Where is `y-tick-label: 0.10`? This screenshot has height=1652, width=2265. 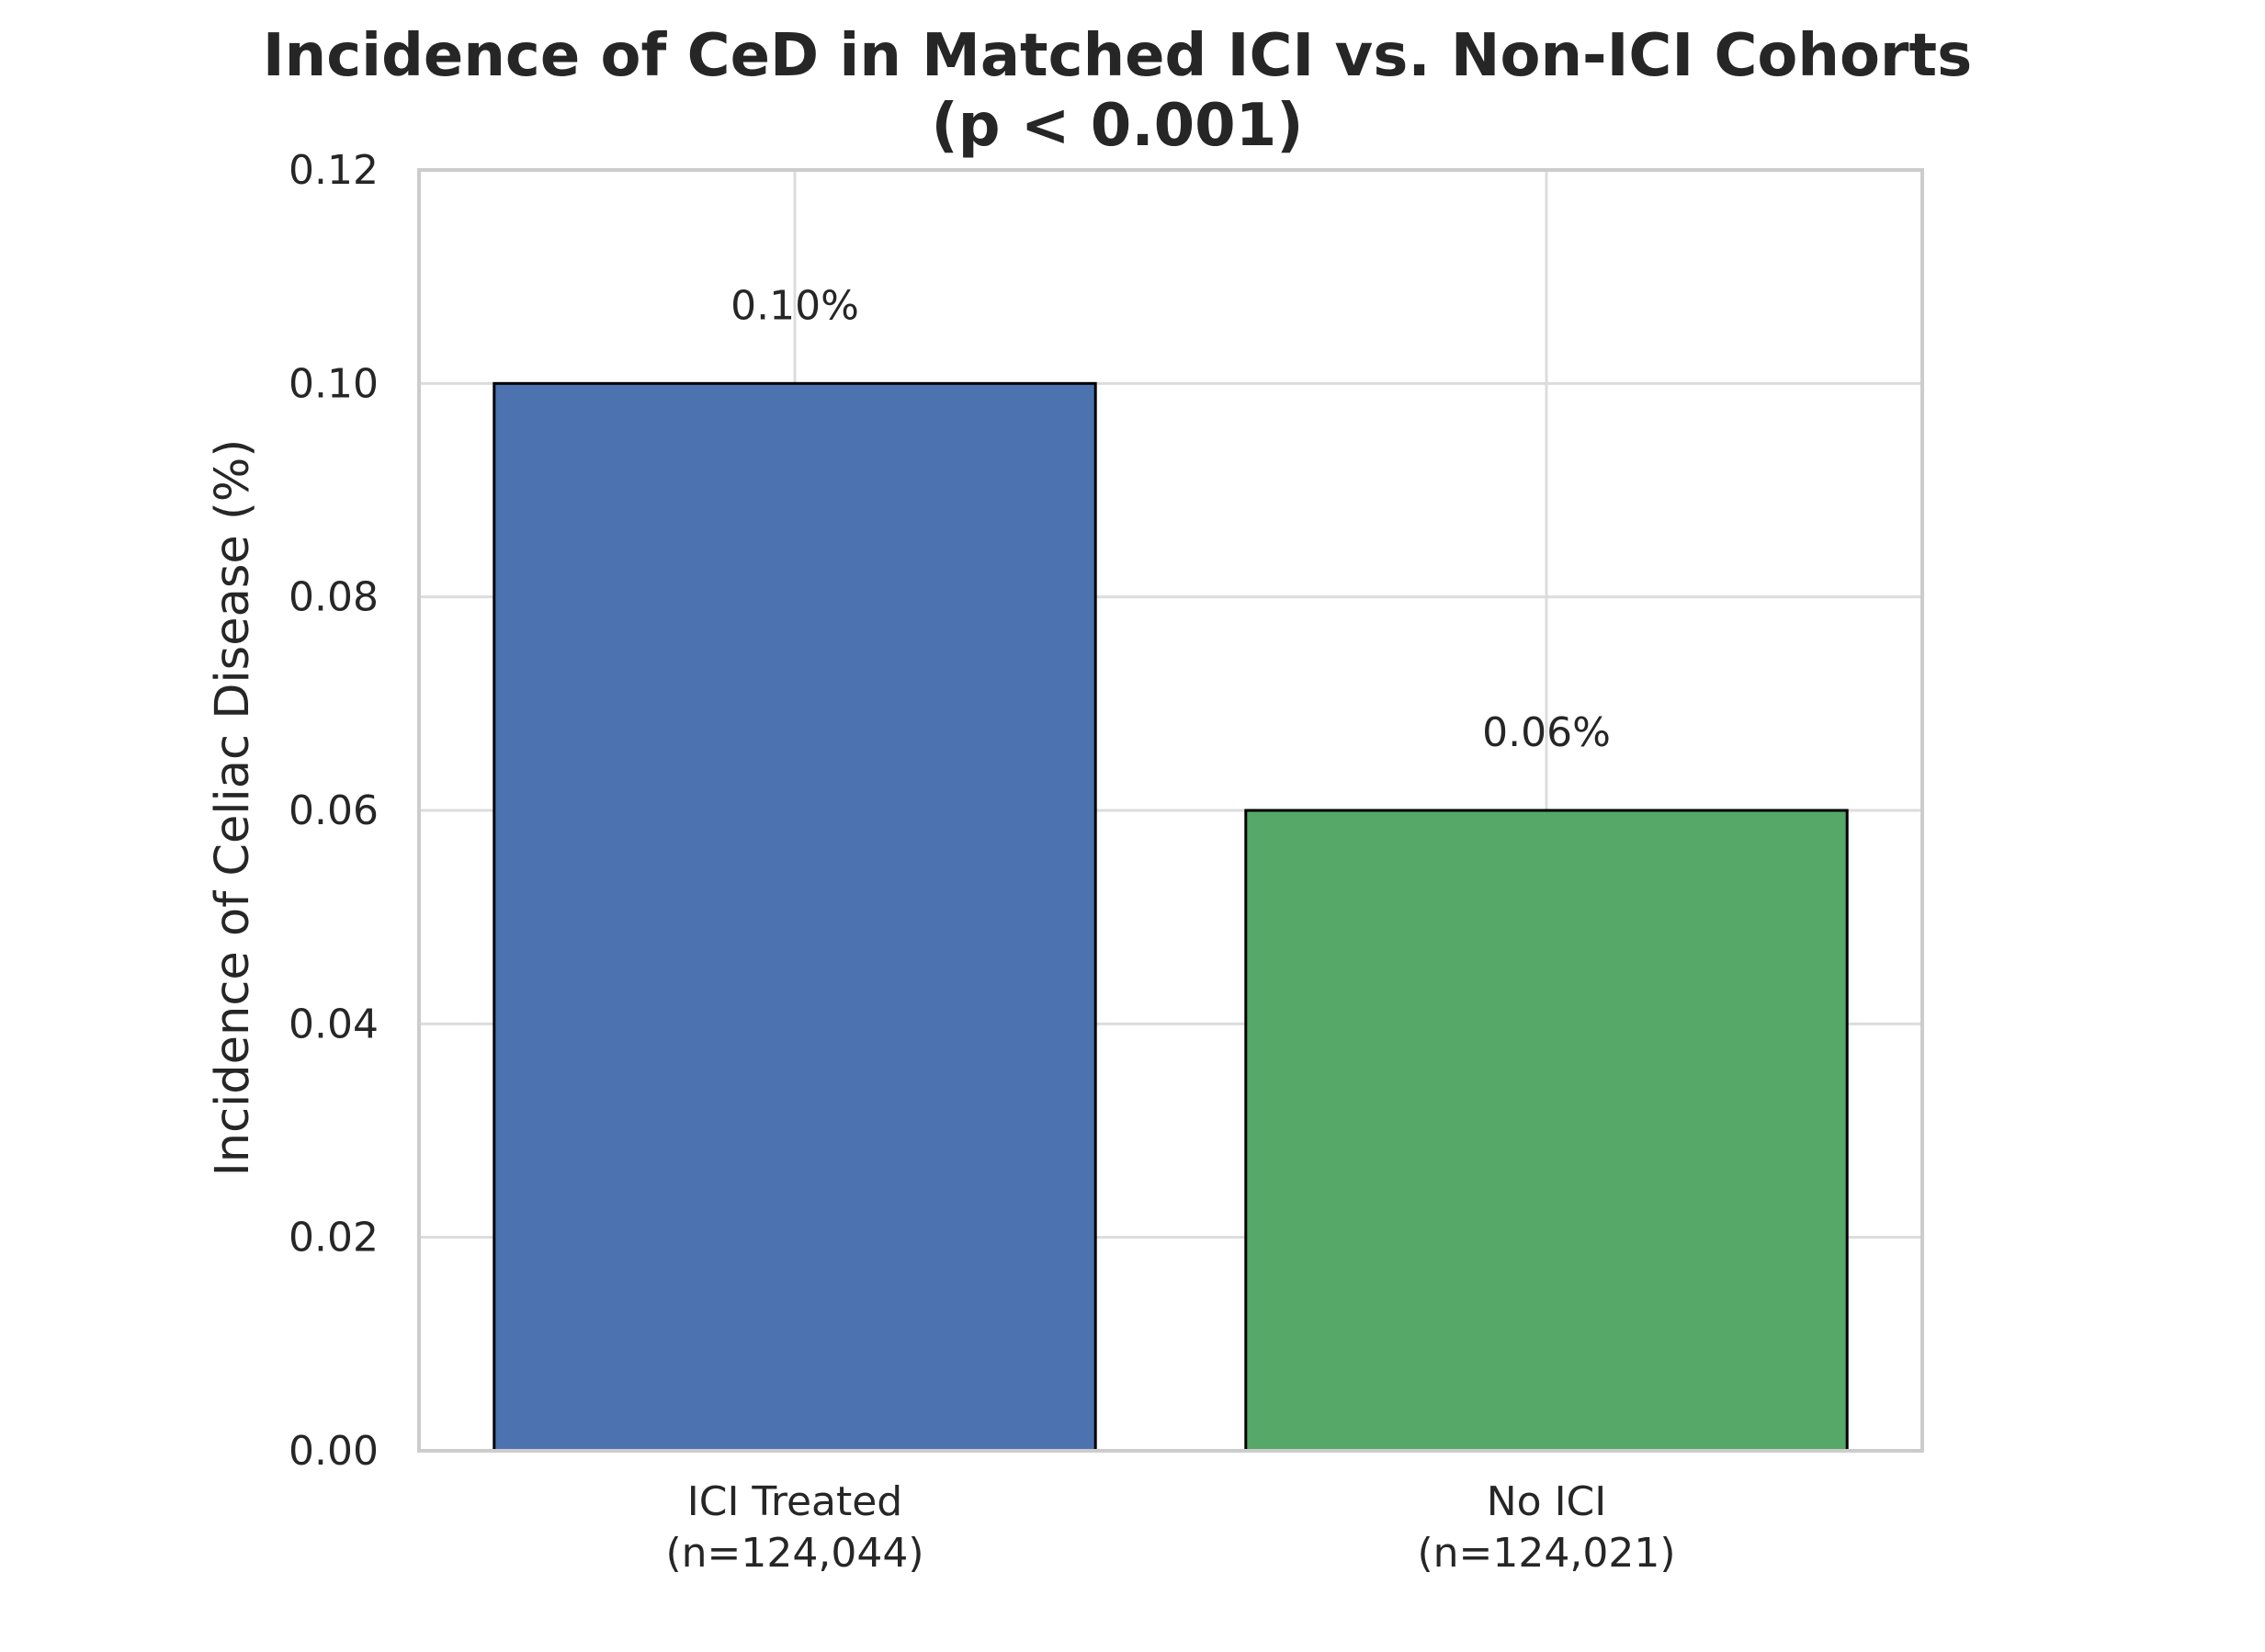 y-tick-label: 0.10 is located at coordinates (334, 383).